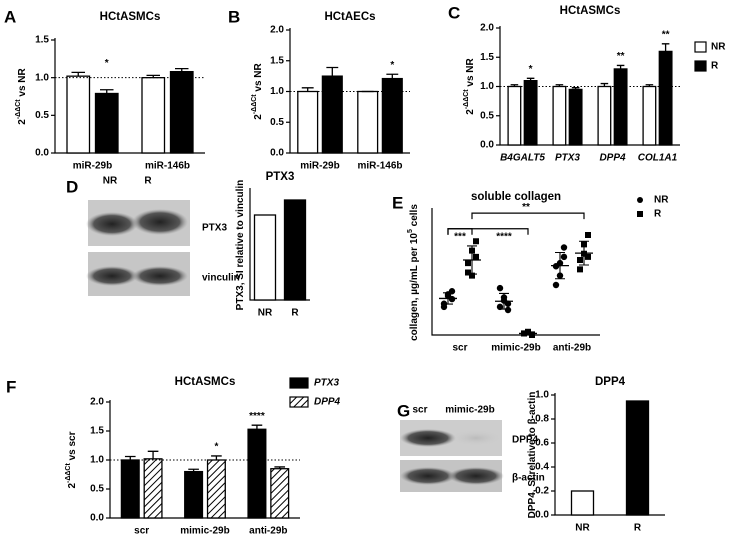  Describe the element at coordinates (148, 181) in the screenshot. I see `lane-label: R` at that location.